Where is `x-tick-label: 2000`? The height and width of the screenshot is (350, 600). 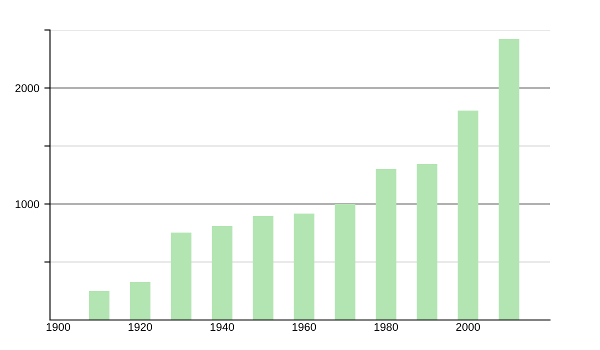 x-tick-label: 2000 is located at coordinates (468, 327).